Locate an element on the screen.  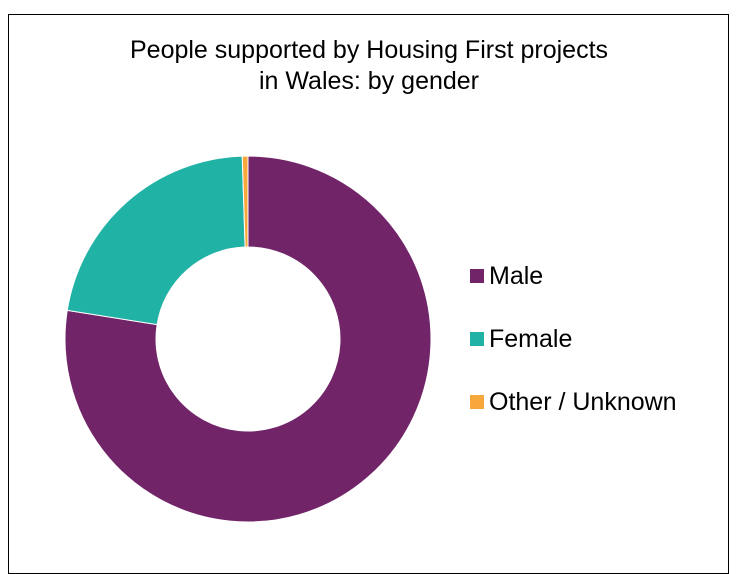
slice-female is located at coordinates (156, 240).